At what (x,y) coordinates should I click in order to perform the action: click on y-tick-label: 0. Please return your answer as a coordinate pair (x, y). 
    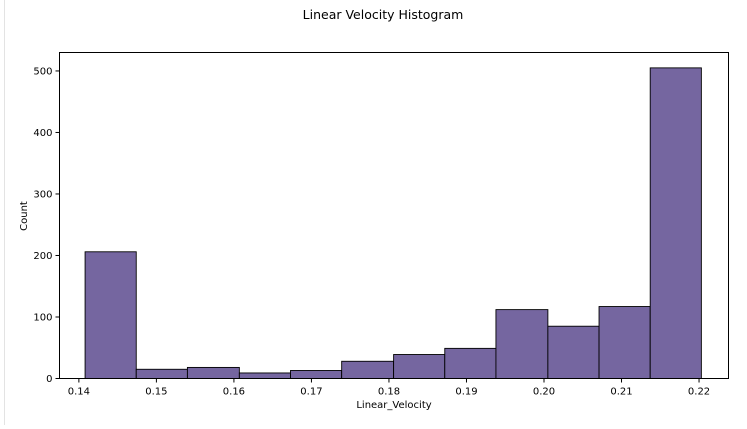
    Looking at the image, I should click on (49, 379).